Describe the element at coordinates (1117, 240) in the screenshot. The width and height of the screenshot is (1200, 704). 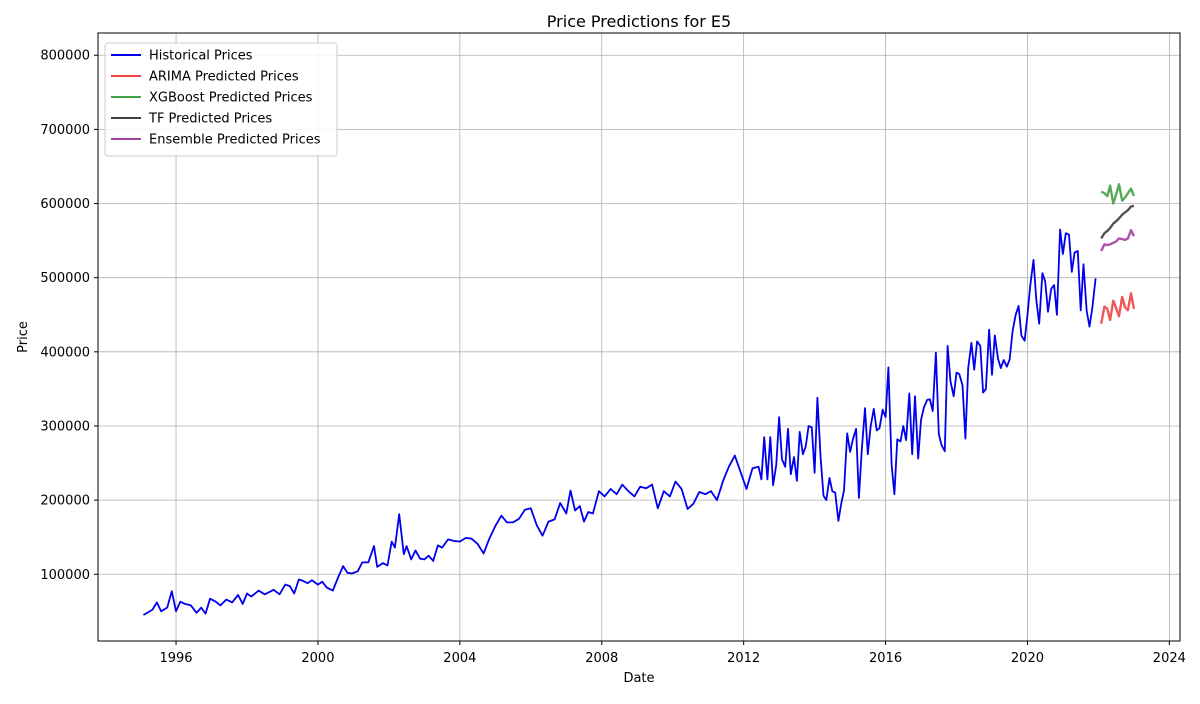
I see `series-line-ensemble-predicted-prices` at that location.